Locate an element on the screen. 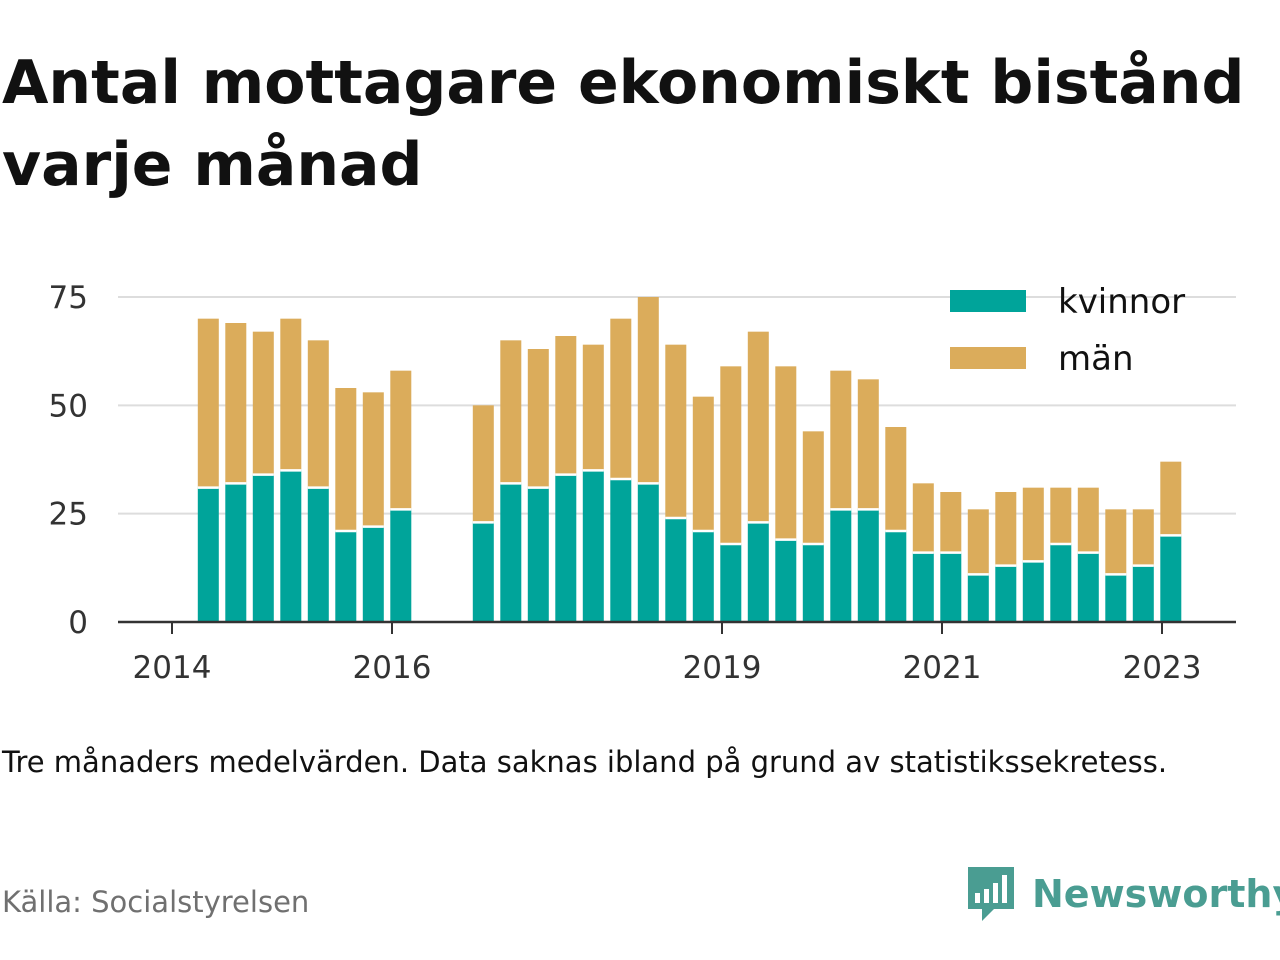 The height and width of the screenshot is (960, 1280). newsworthy-logo-icon is located at coordinates (991, 894).